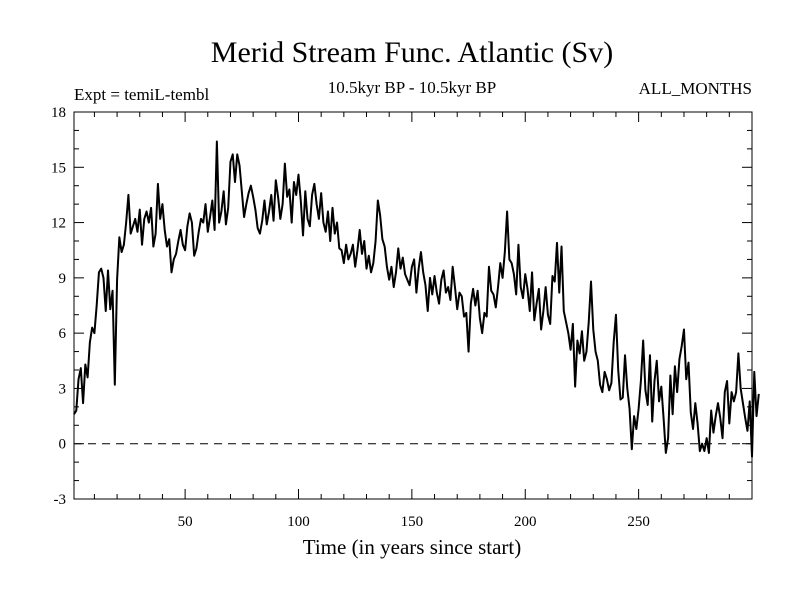 This screenshot has width=800, height=605. What do you see at coordinates (60, 500) in the screenshot?
I see `y-tick-label: -3` at bounding box center [60, 500].